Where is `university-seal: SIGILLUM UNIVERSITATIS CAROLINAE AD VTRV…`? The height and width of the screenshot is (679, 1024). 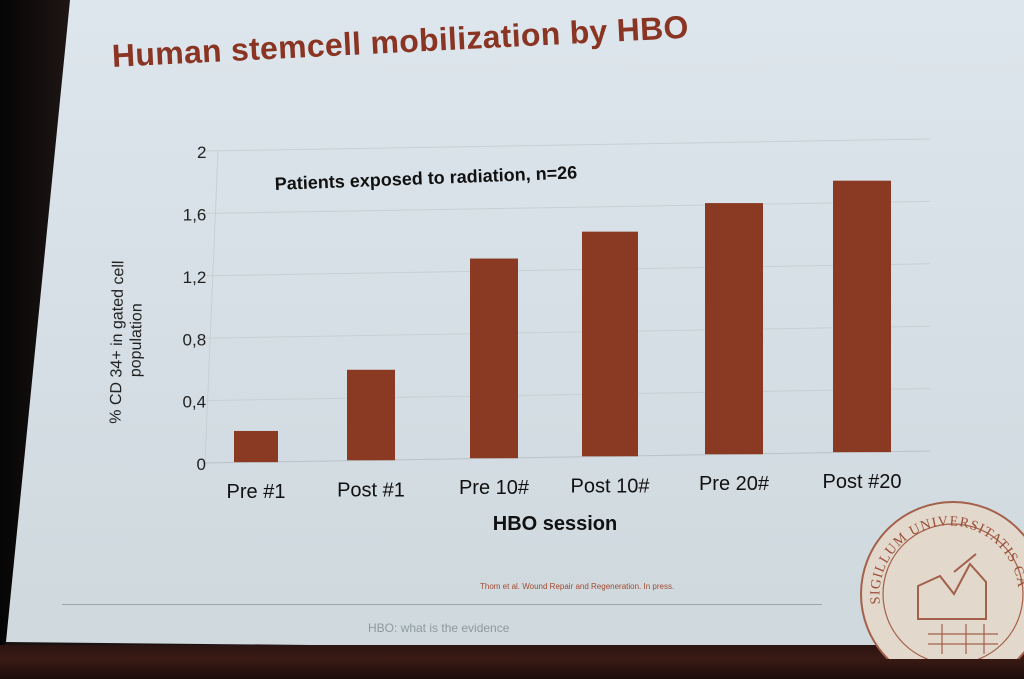 university-seal: SIGILLUM UNIVERSITATIS CAROLINAE AD VTRV… is located at coordinates (937, 581).